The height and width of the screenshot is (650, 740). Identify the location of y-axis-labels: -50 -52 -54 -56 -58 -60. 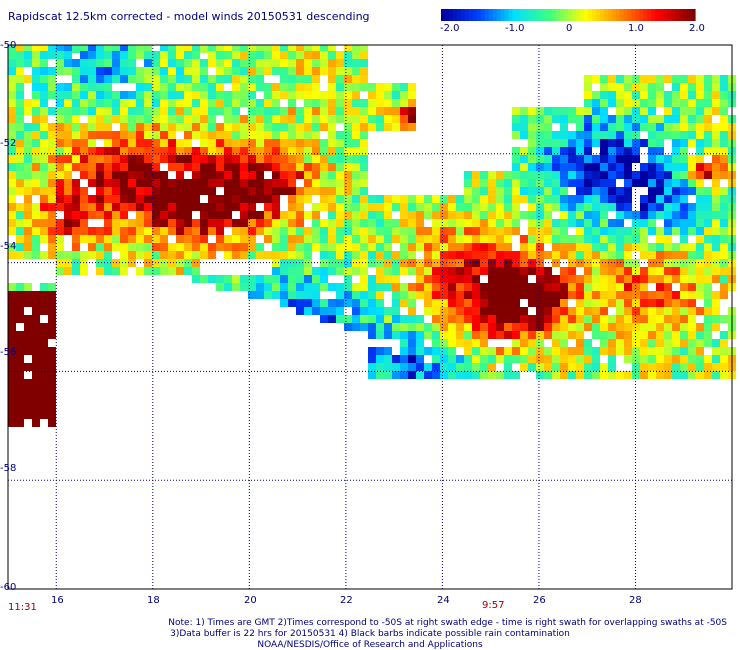
(8, 316).